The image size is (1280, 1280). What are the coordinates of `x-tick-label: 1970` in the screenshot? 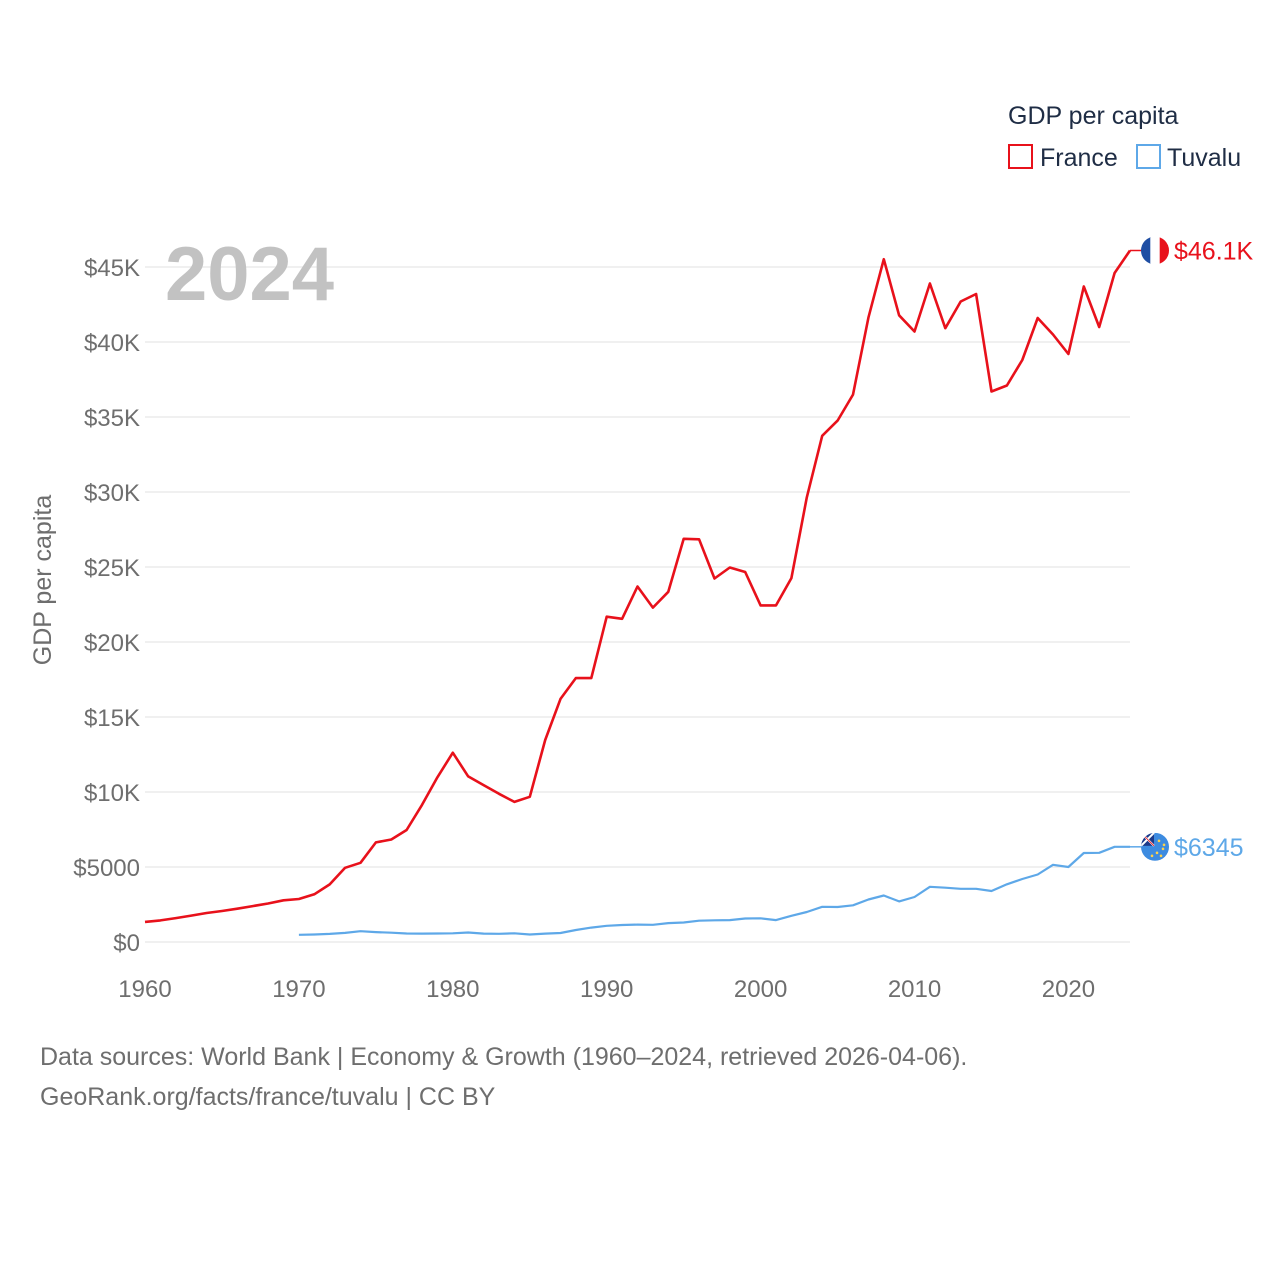 It's located at (298, 989).